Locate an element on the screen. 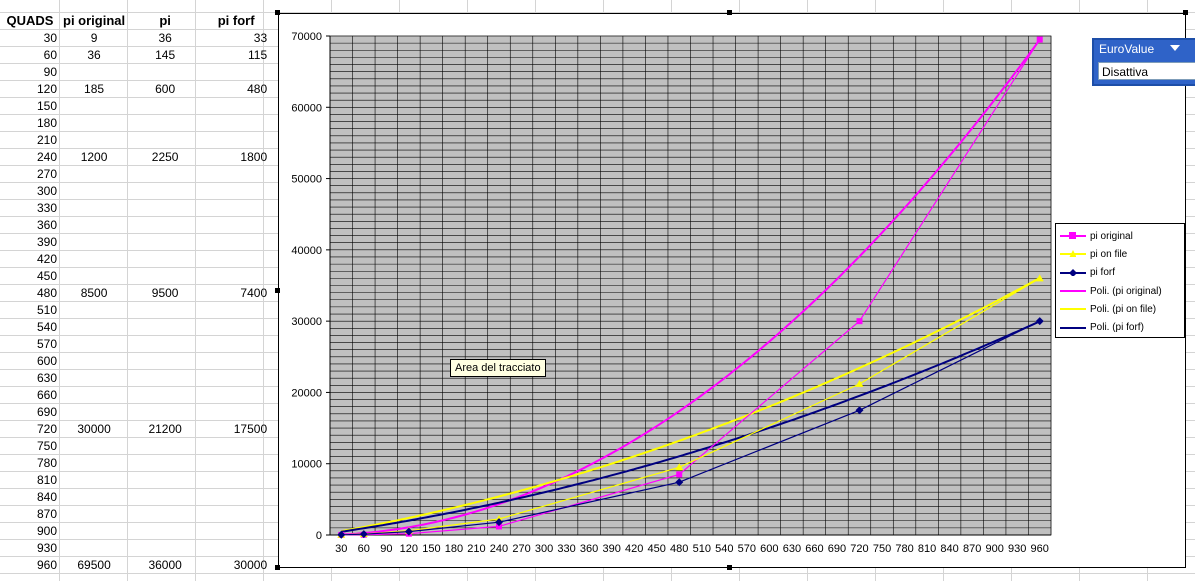 The width and height of the screenshot is (1195, 581). cell-quads: 960 is located at coordinates (46, 564).